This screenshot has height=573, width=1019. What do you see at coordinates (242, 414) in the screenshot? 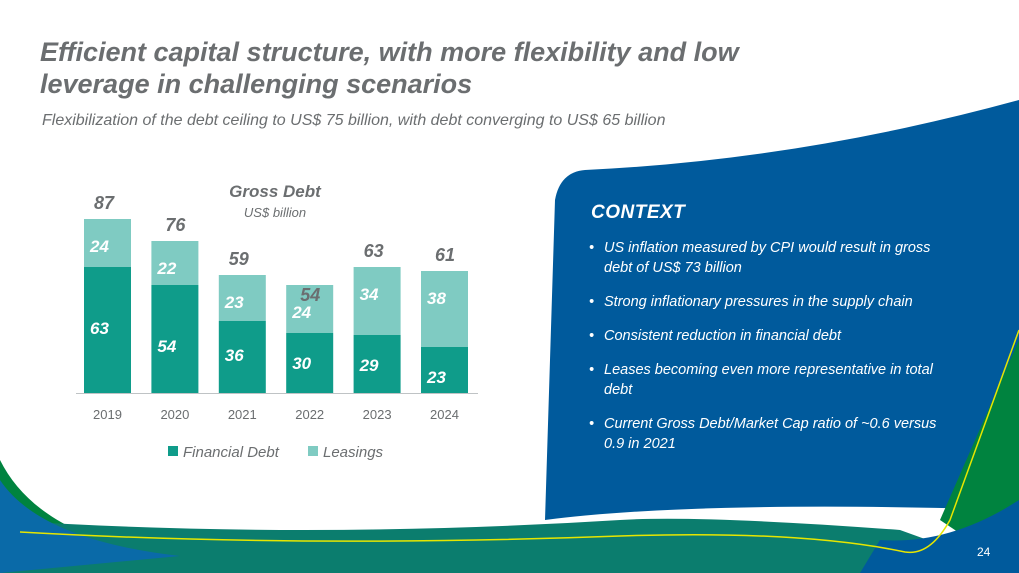
I see `x-tick-label: 2021` at bounding box center [242, 414].